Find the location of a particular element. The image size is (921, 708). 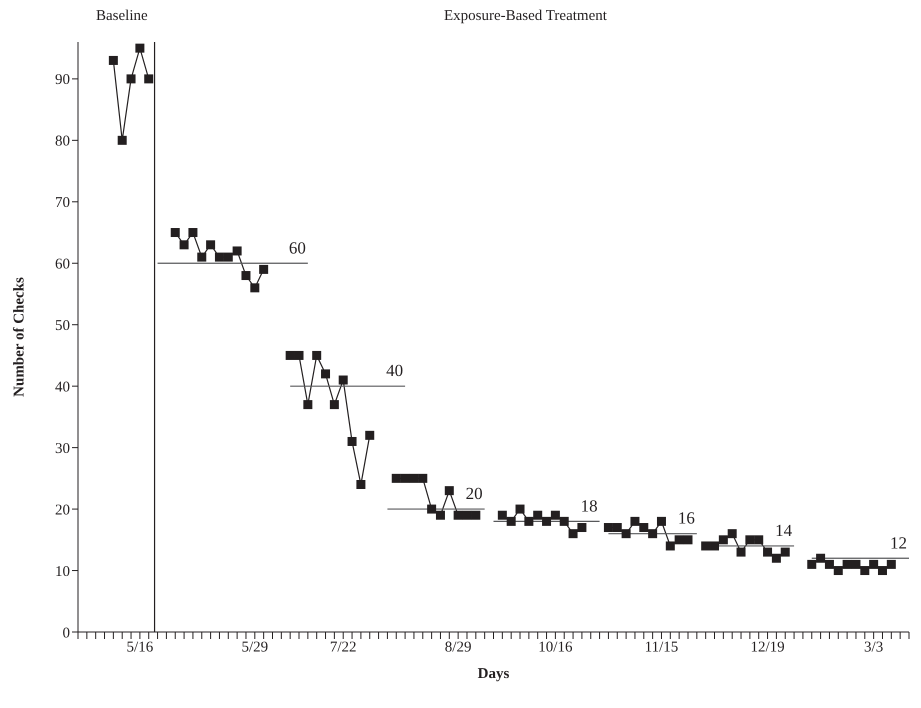

series-label: 16 is located at coordinates (686, 518).